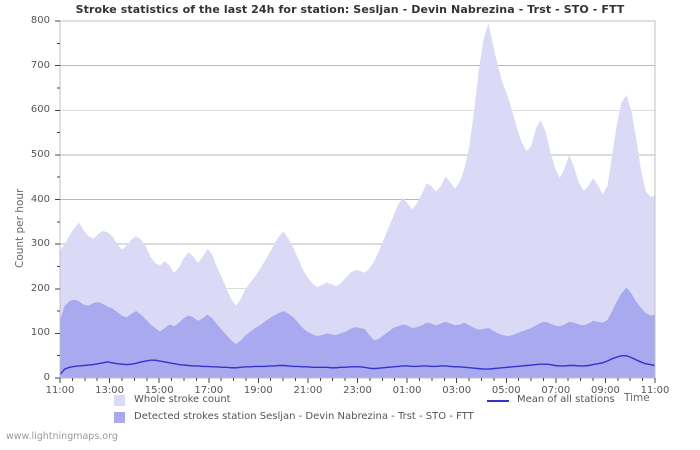  What do you see at coordinates (566, 399) in the screenshot?
I see `legend-label-mean: Mean of all stations` at bounding box center [566, 399].